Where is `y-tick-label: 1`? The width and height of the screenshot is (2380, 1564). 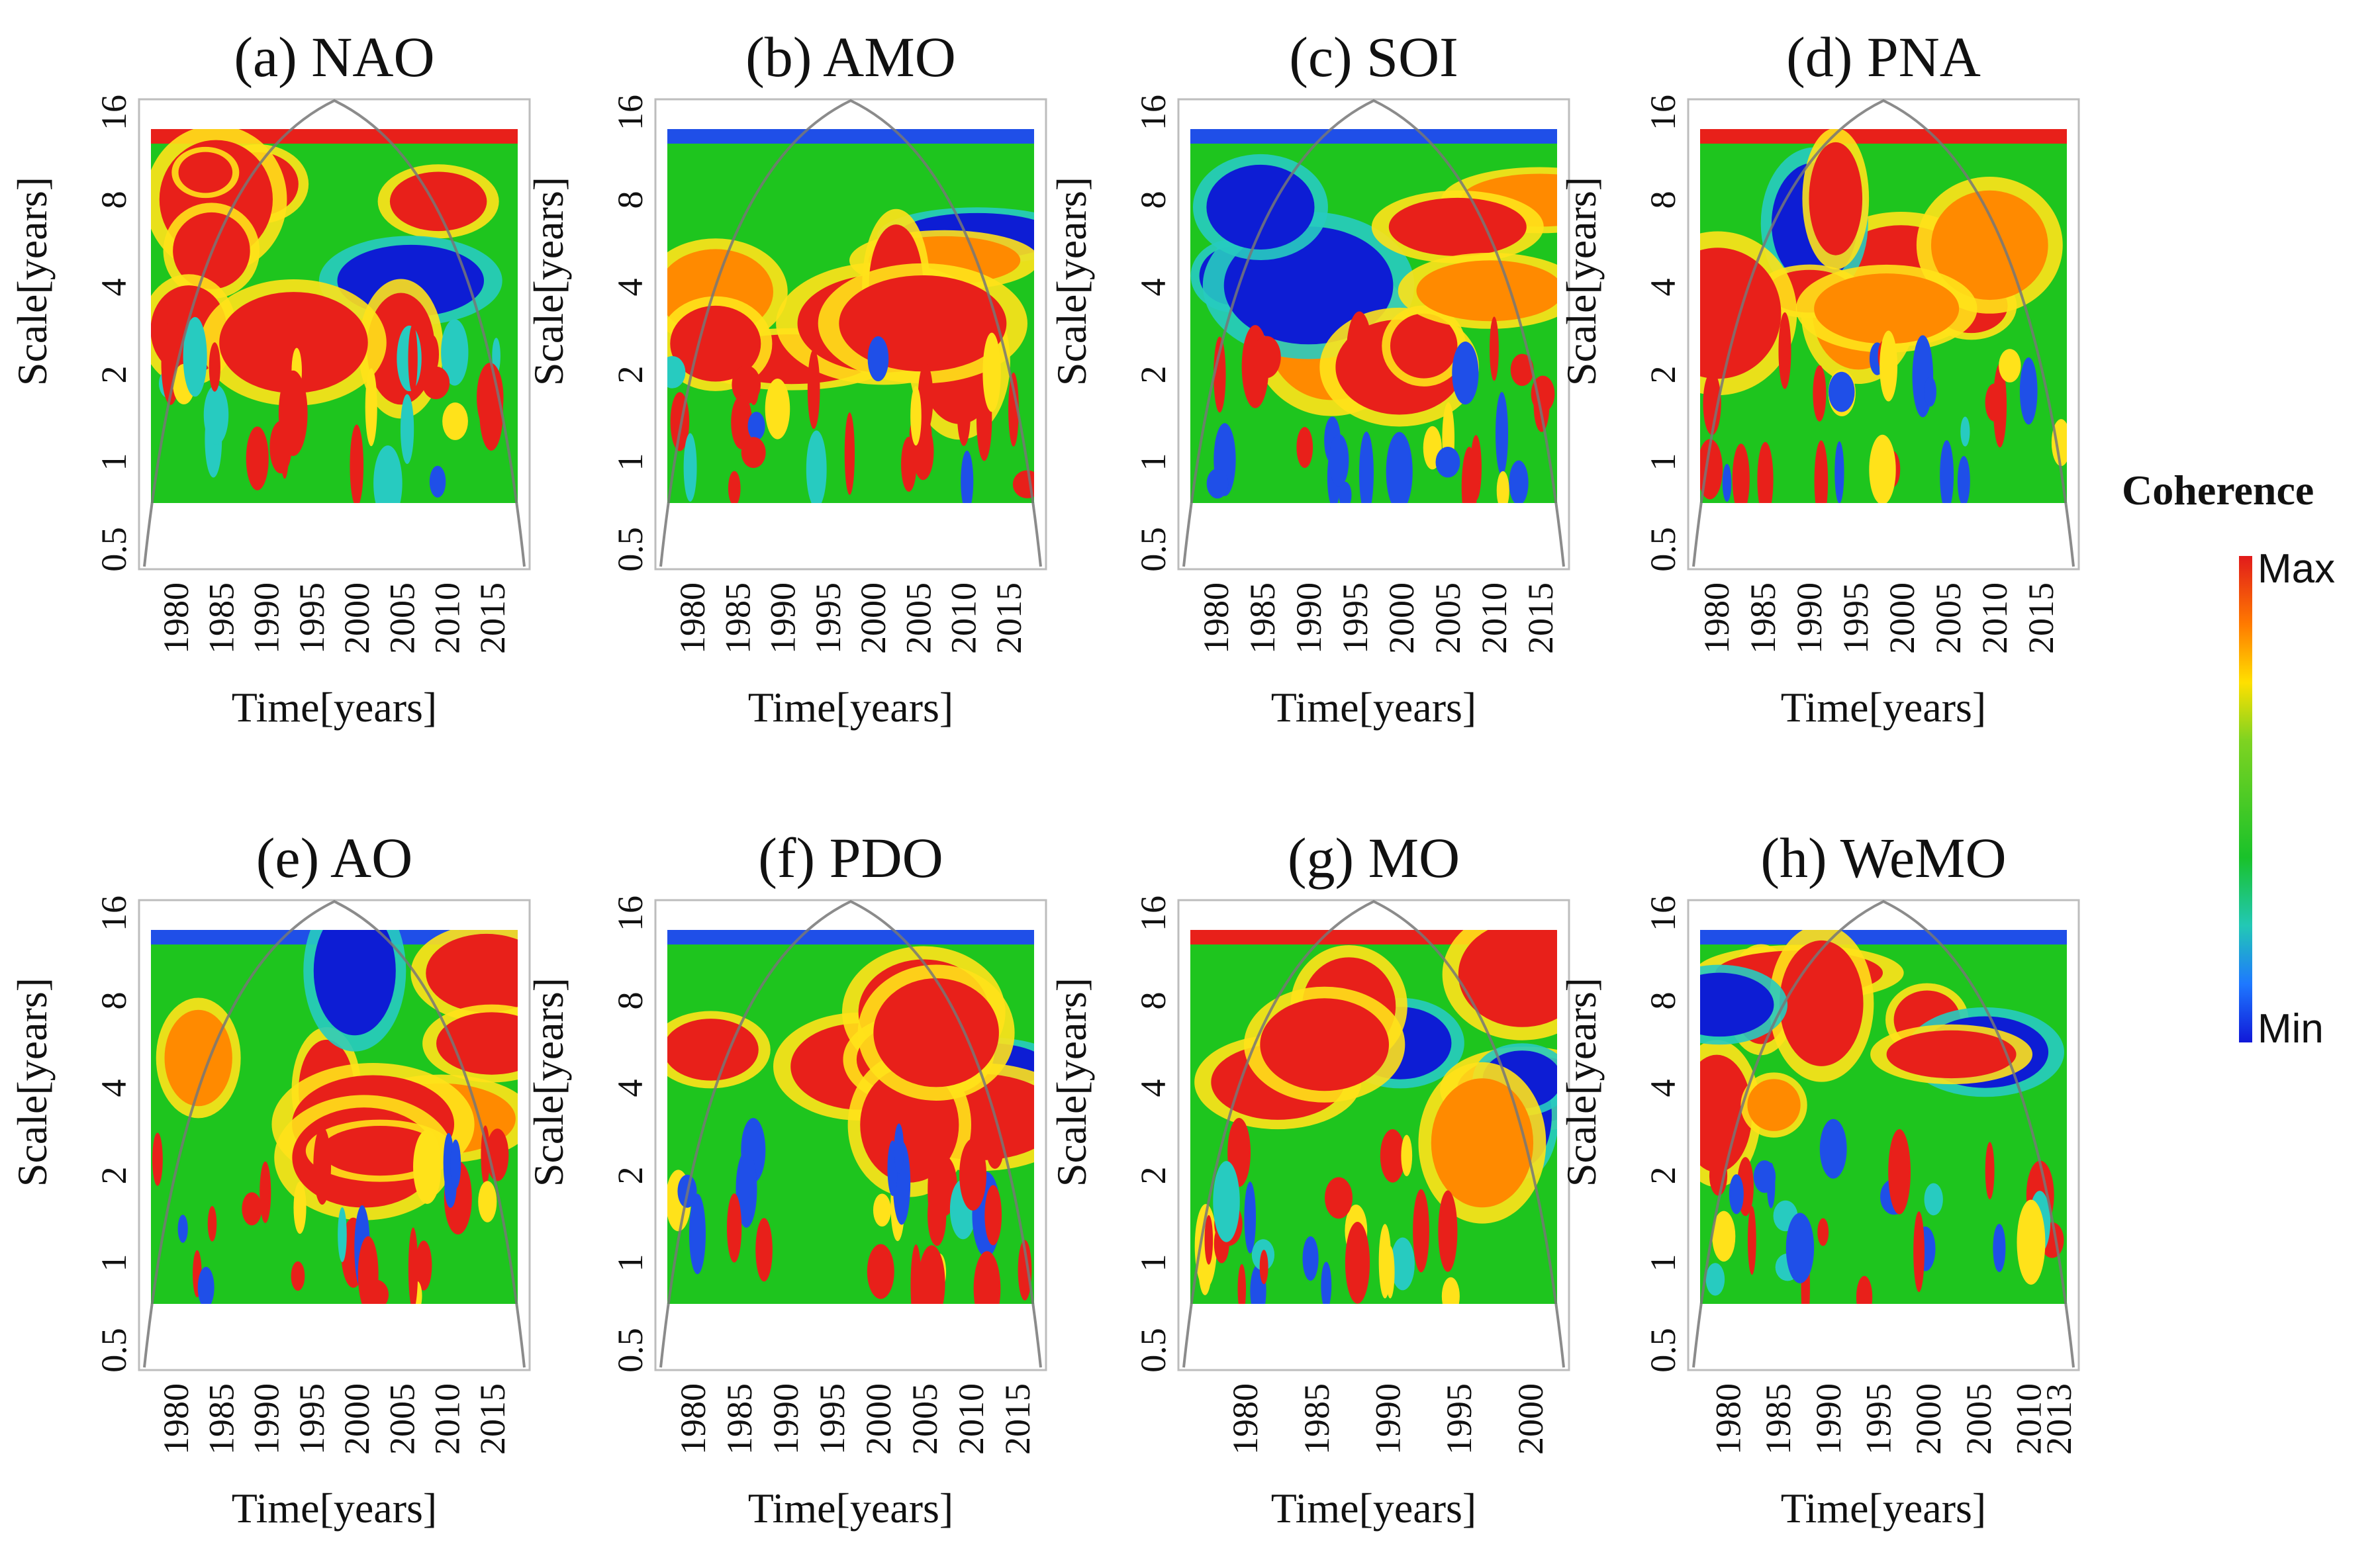 y-tick-label: 1 is located at coordinates (630, 1263).